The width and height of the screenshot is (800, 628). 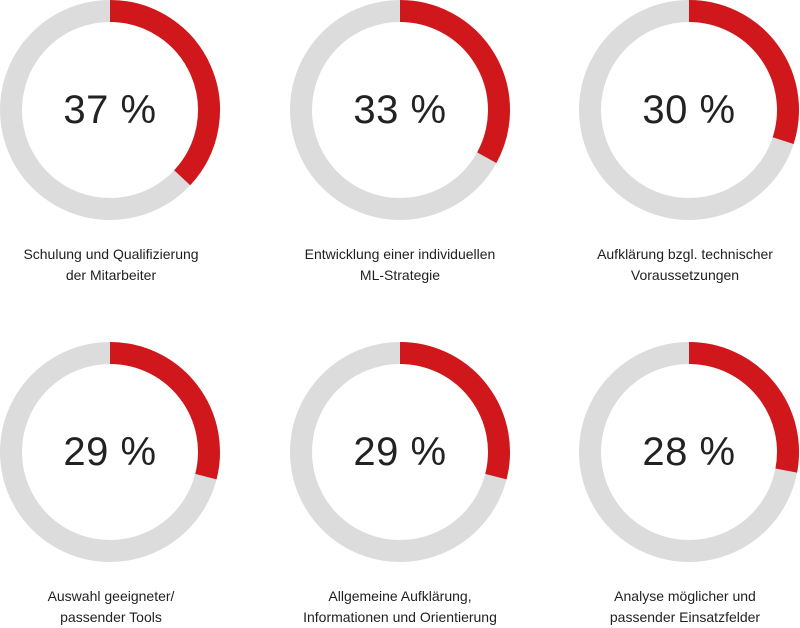 What do you see at coordinates (400, 617) in the screenshot?
I see `category-label-line-2: Informationen und Orientierung` at bounding box center [400, 617].